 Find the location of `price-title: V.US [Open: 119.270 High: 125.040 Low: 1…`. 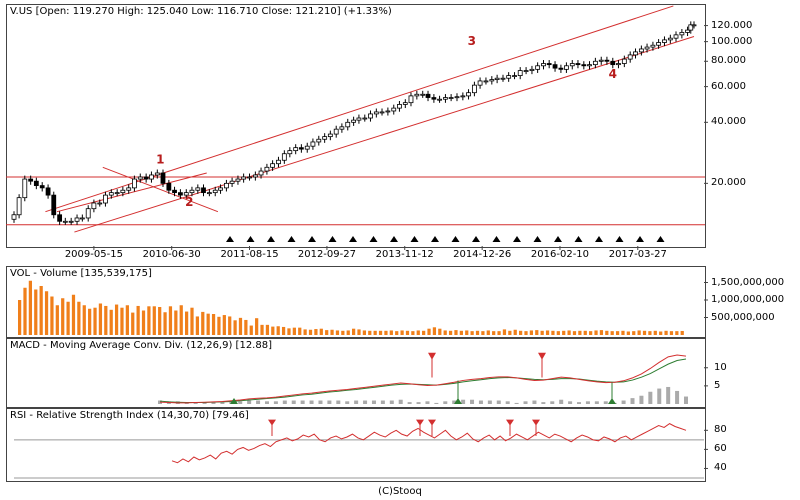

price-title: V.US [Open: 119.270 High: 125.040 Low: 1… is located at coordinates (201, 11).